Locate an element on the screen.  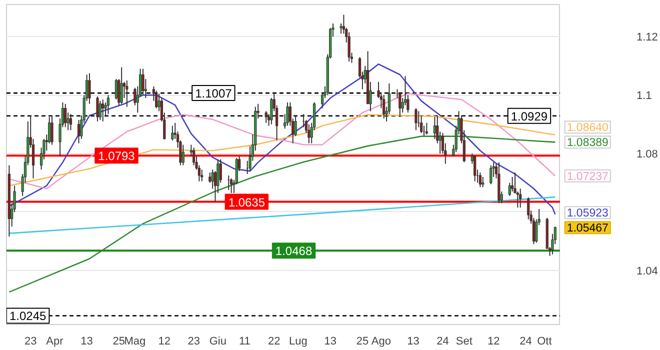
x-tick-label: Mag is located at coordinates (135, 342).